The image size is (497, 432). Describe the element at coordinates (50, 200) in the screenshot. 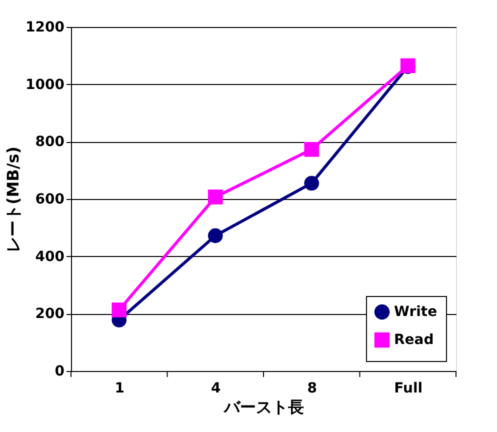

I see `y-tick-label: 600` at that location.